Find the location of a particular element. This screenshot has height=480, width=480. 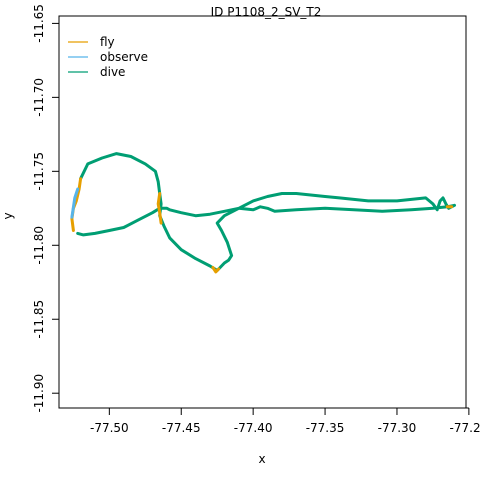

y-axis-title: y is located at coordinates (8, 215).